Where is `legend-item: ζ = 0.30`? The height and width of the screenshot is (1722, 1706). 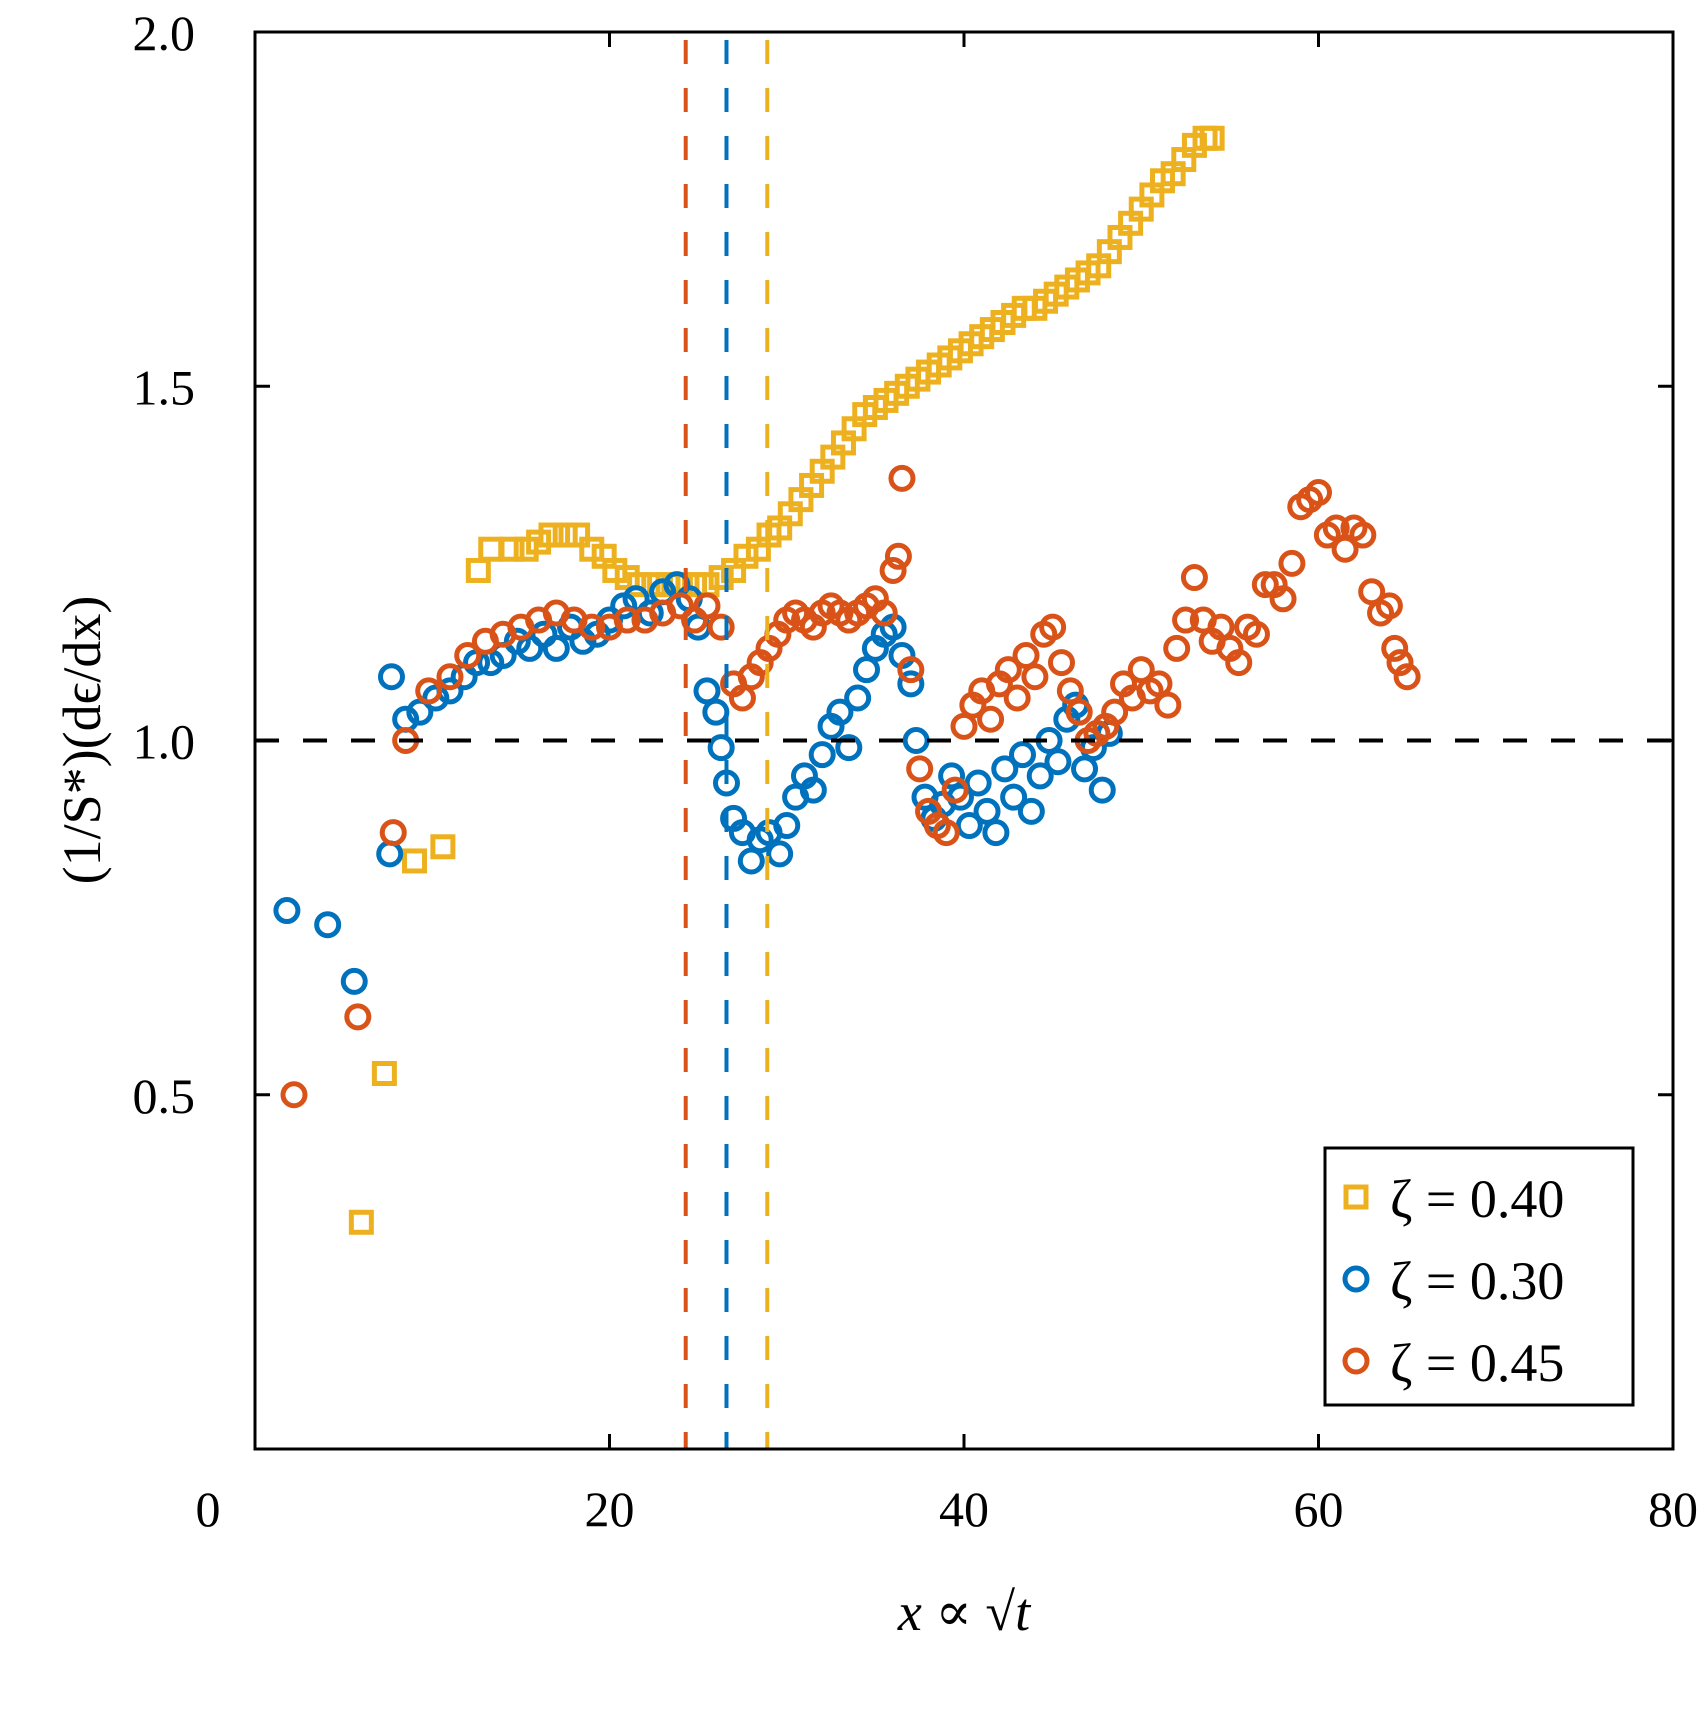 legend-item: ζ = 0.30 is located at coordinates (1453, 1281).